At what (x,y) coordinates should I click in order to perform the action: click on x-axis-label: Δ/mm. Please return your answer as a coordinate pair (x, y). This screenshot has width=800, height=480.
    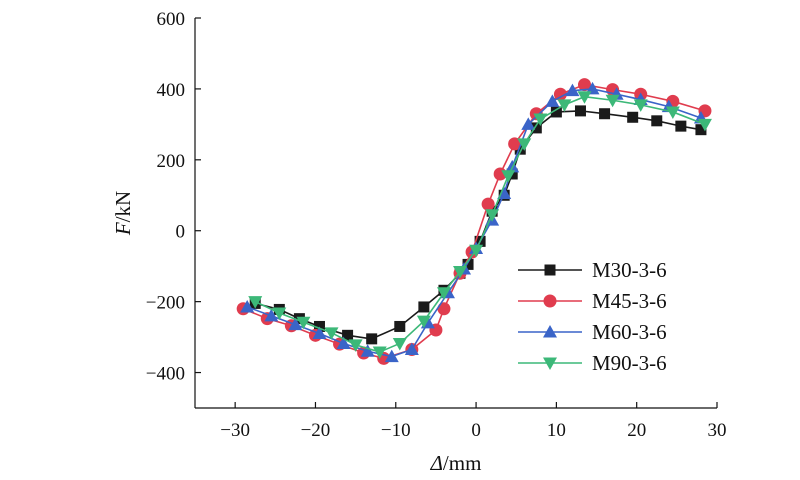
    Looking at the image, I should click on (456, 463).